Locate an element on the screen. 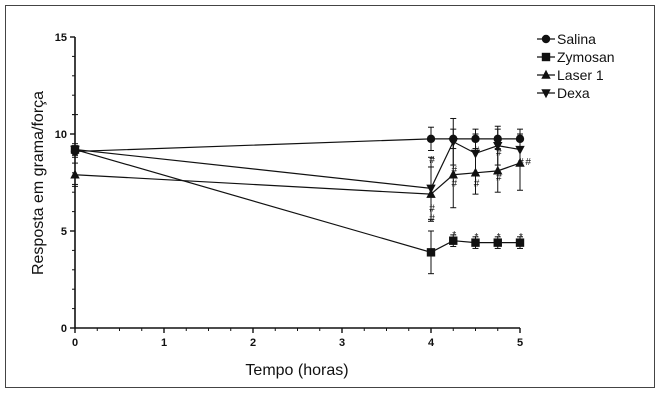 Image resolution: width=662 pixels, height=395 pixels. series-line-dexa is located at coordinates (297, 164).